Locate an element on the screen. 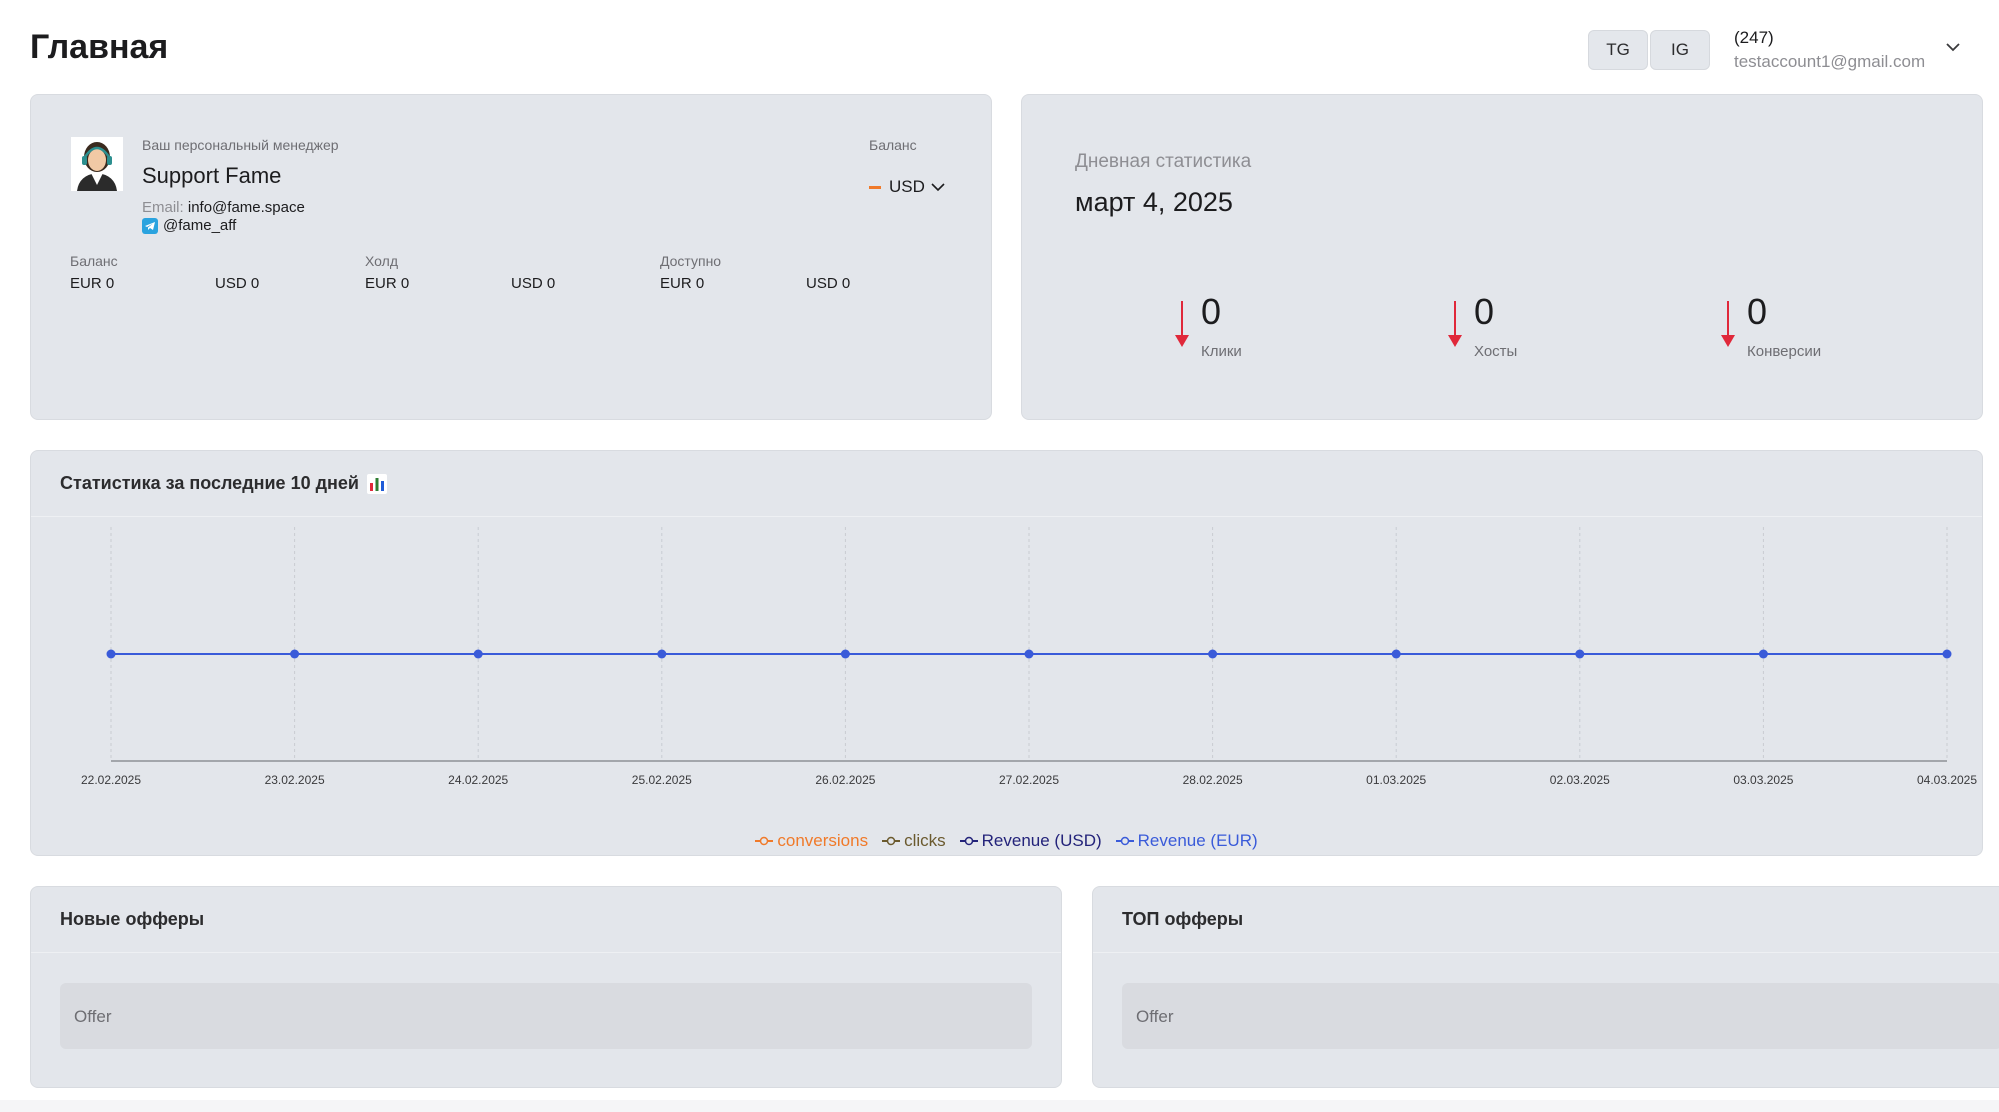 The width and height of the screenshot is (1999, 1112). page-title: Главная is located at coordinates (99, 47).